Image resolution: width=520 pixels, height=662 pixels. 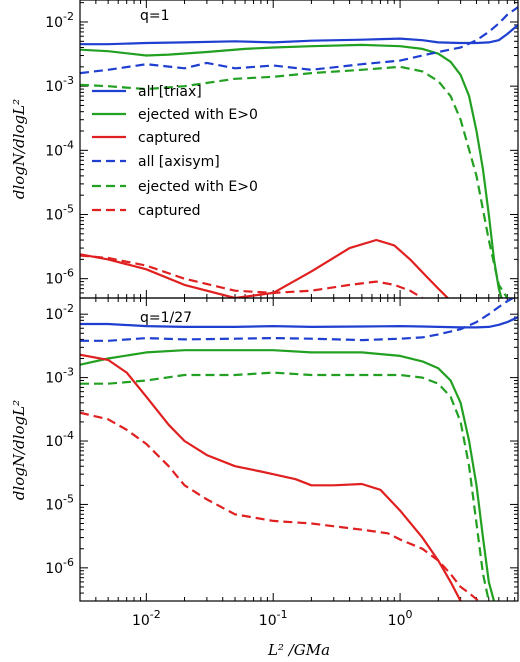 I want to click on x-tick-label: 10⁰, so click(x=400, y=618).